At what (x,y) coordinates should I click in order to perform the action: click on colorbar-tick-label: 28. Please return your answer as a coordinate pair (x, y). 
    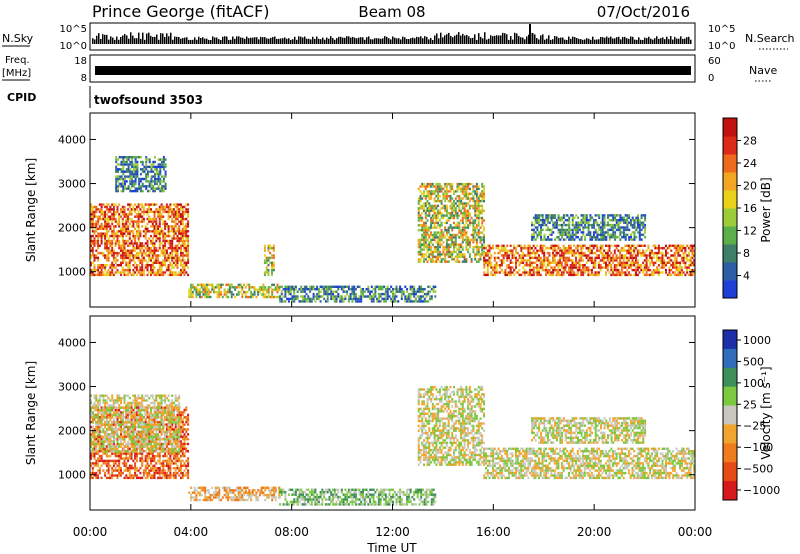
    Looking at the image, I should click on (750, 141).